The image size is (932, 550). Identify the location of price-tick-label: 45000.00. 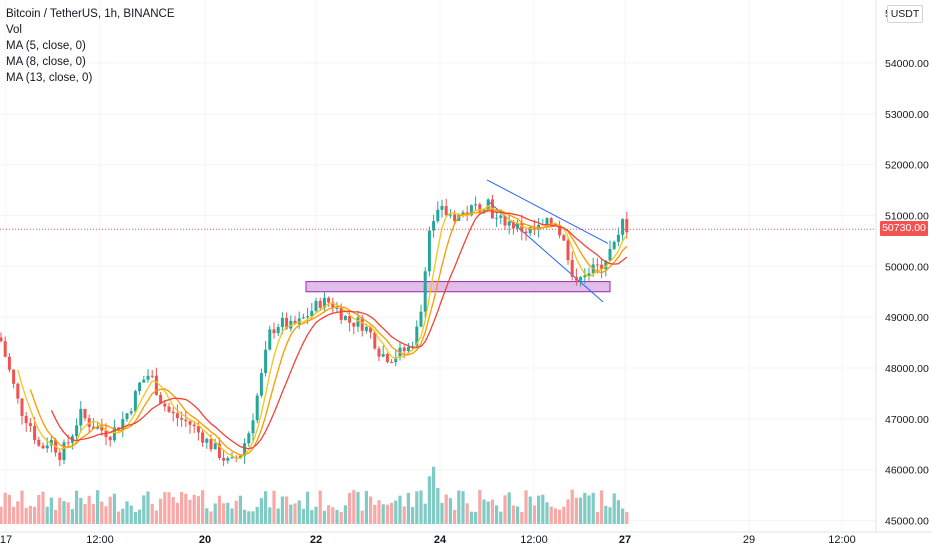
(907, 522).